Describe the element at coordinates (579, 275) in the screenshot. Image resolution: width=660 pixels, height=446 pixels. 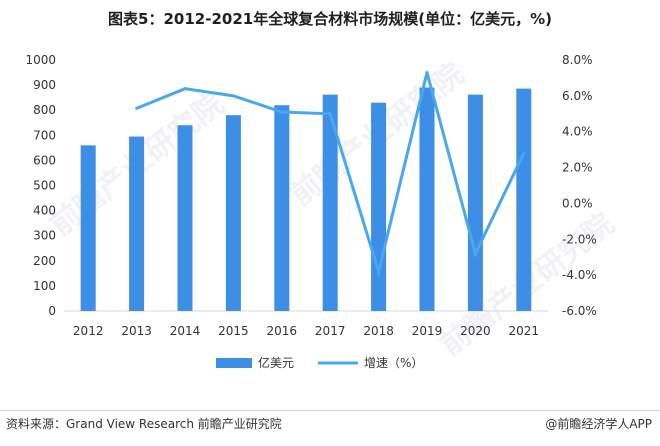
I see `y-right-tick-label: -4.0%` at that location.